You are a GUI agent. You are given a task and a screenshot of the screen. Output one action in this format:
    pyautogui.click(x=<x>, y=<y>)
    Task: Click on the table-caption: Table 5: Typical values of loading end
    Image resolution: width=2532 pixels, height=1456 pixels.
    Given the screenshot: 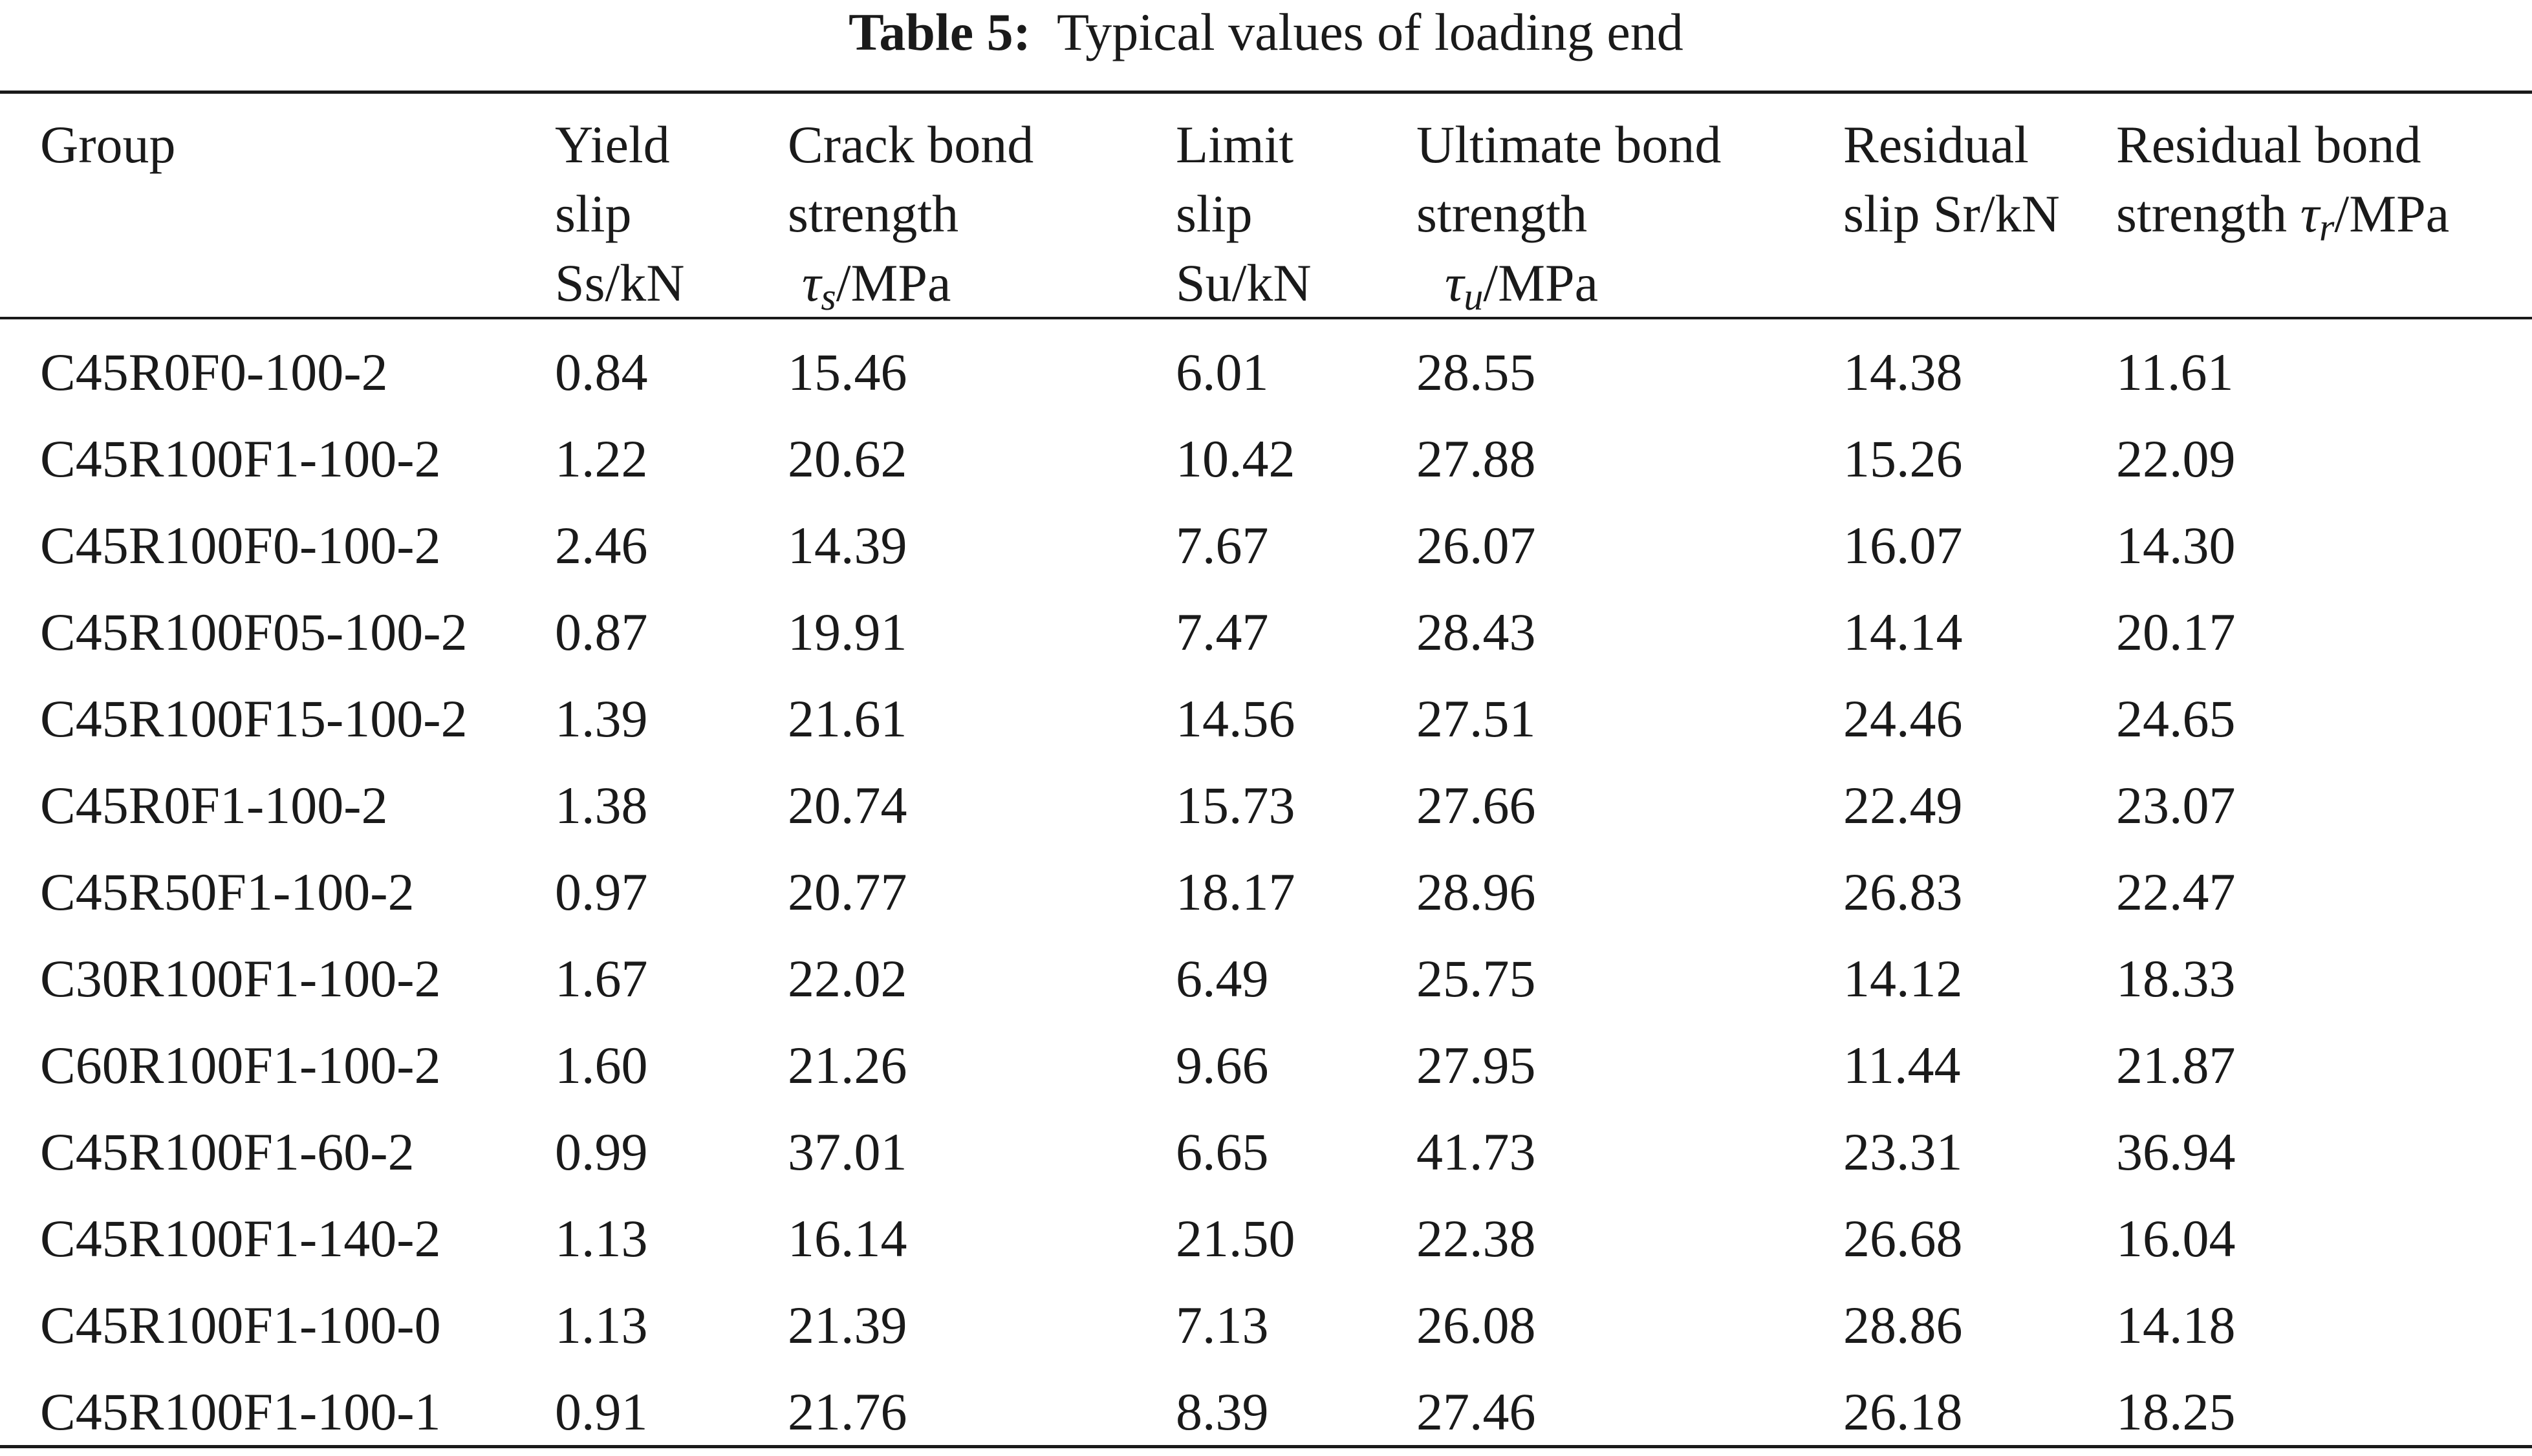 What is the action you would take?
    pyautogui.click(x=1266, y=39)
    